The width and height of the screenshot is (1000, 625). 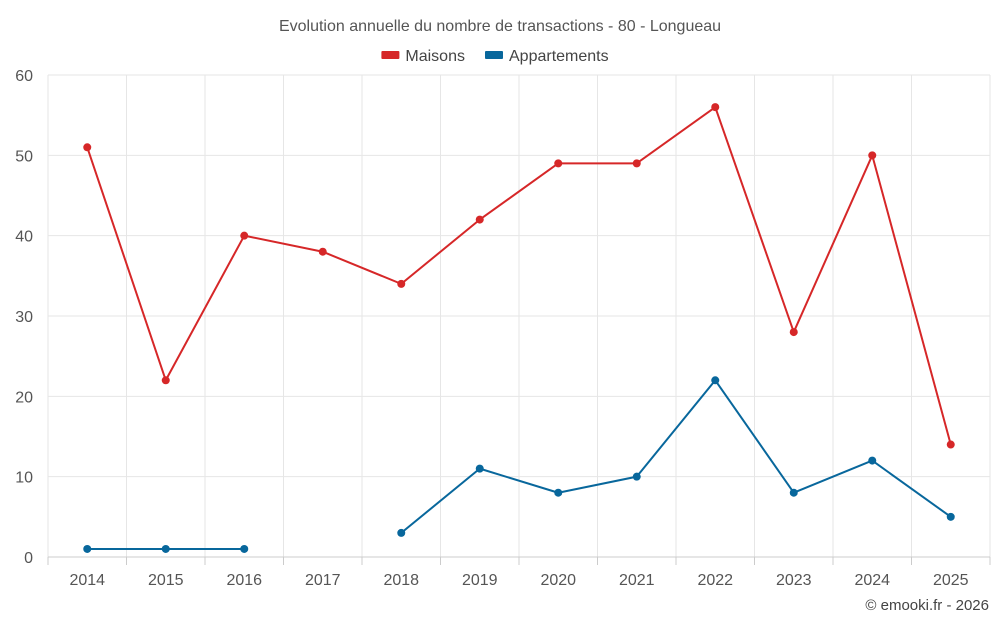 What do you see at coordinates (872, 580) in the screenshot?
I see `x-tick-label: 2024` at bounding box center [872, 580].